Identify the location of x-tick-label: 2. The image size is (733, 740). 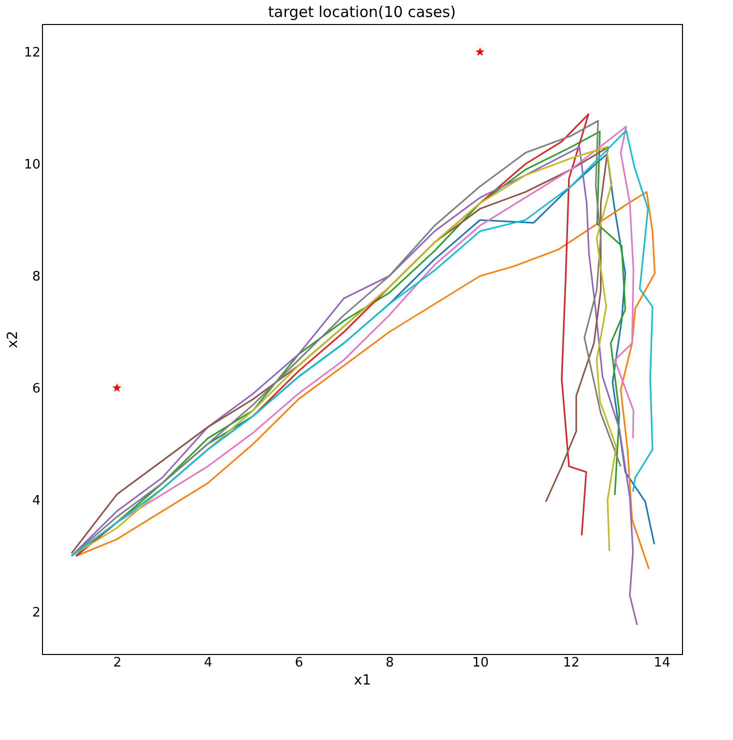
(117, 663).